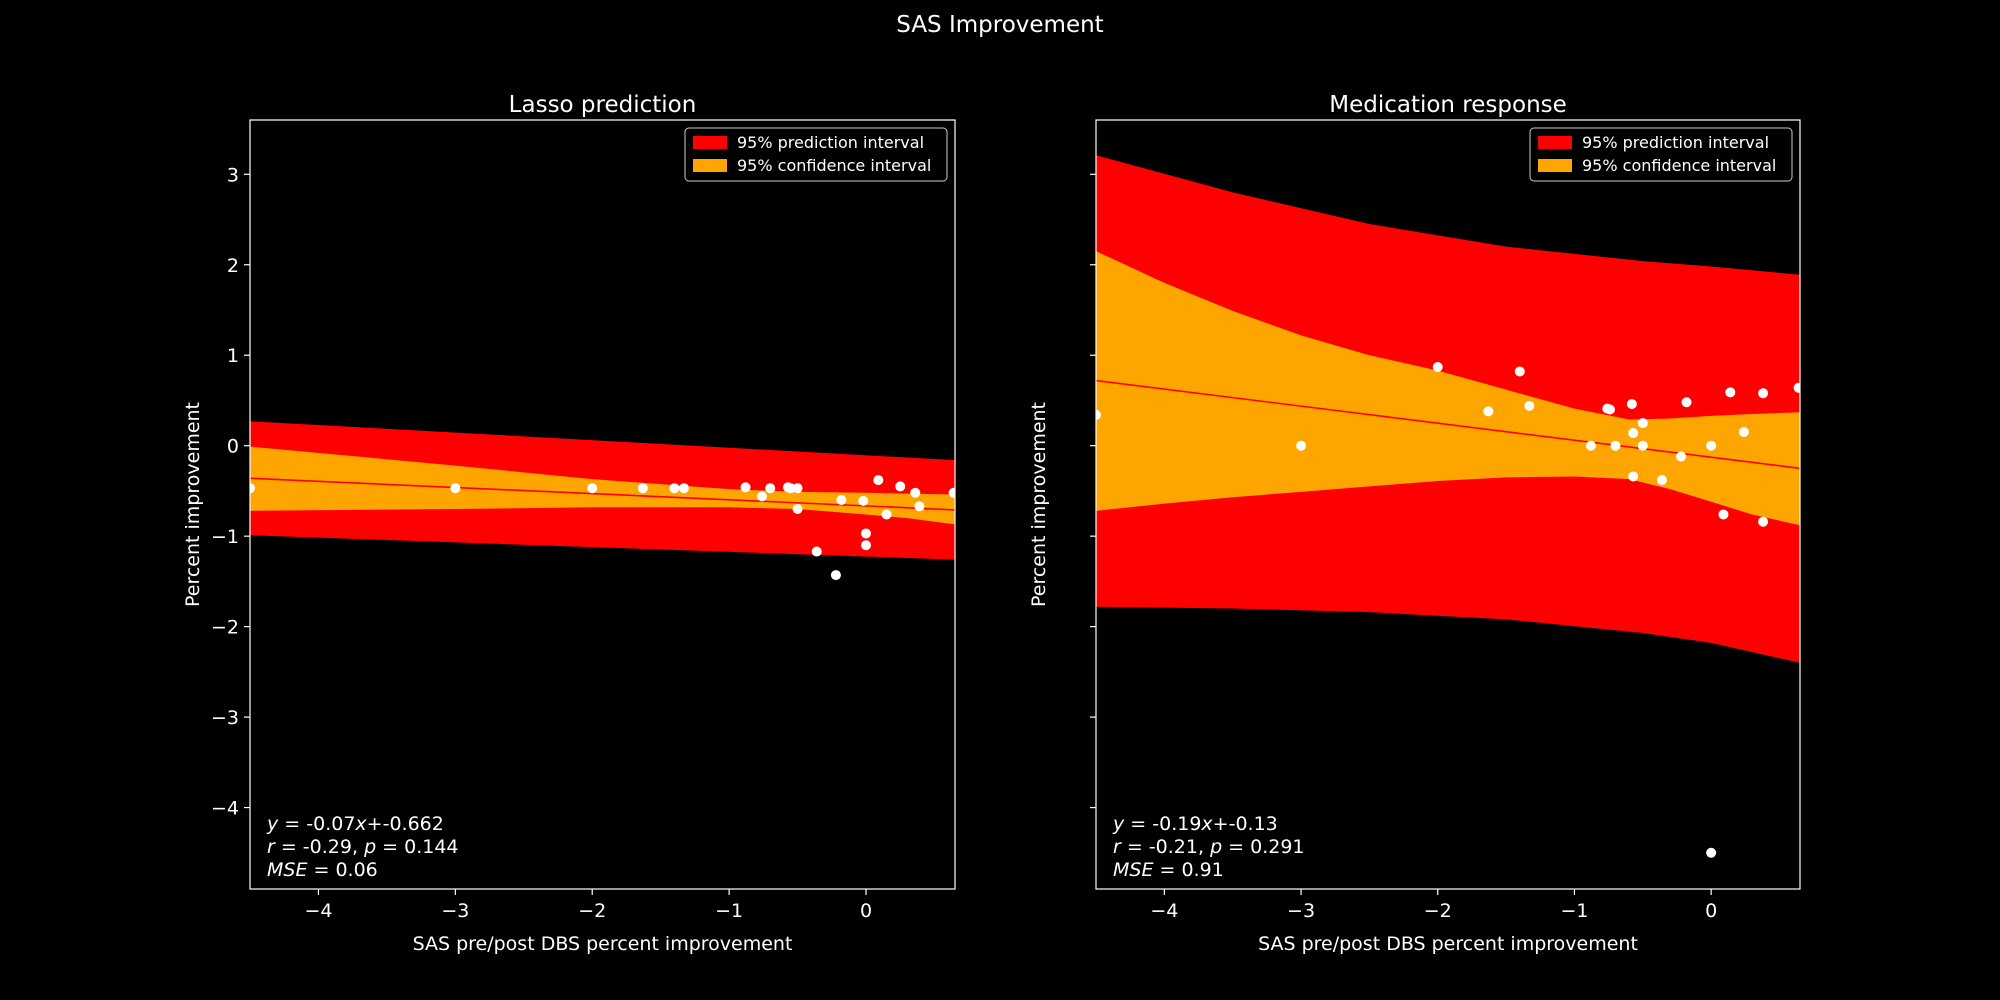 This screenshot has width=2000, height=1000. I want to click on annotation-text: +-0.662, so click(405, 824).